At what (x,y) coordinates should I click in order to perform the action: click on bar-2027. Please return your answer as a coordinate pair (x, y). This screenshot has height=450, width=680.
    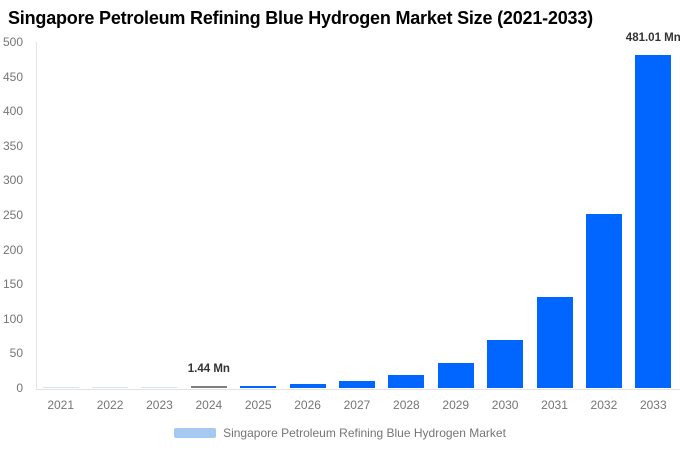
    Looking at the image, I should click on (357, 384).